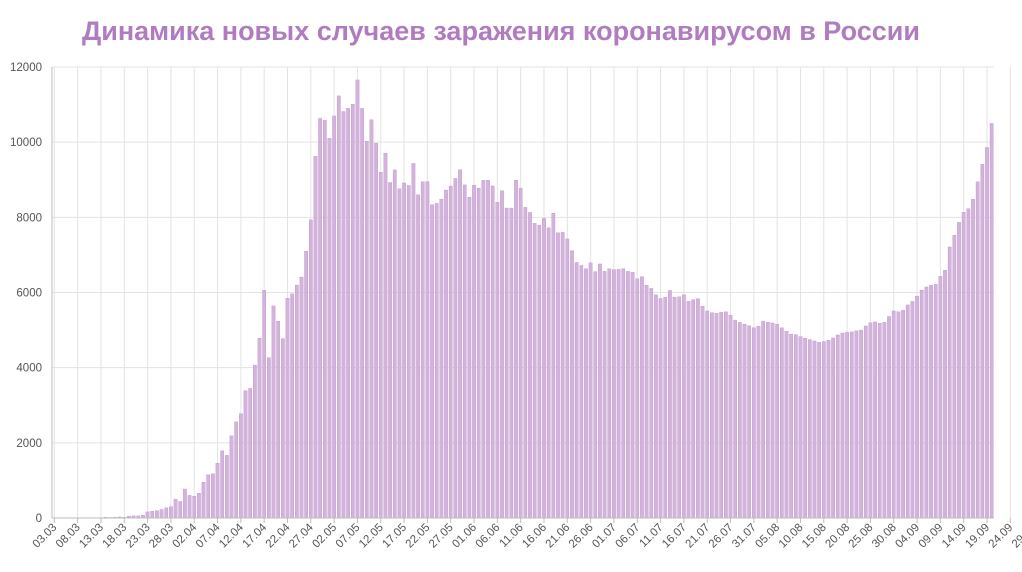 The width and height of the screenshot is (1022, 572). What do you see at coordinates (371, 536) in the screenshot?
I see `x-tick-label: 12.05` at bounding box center [371, 536].